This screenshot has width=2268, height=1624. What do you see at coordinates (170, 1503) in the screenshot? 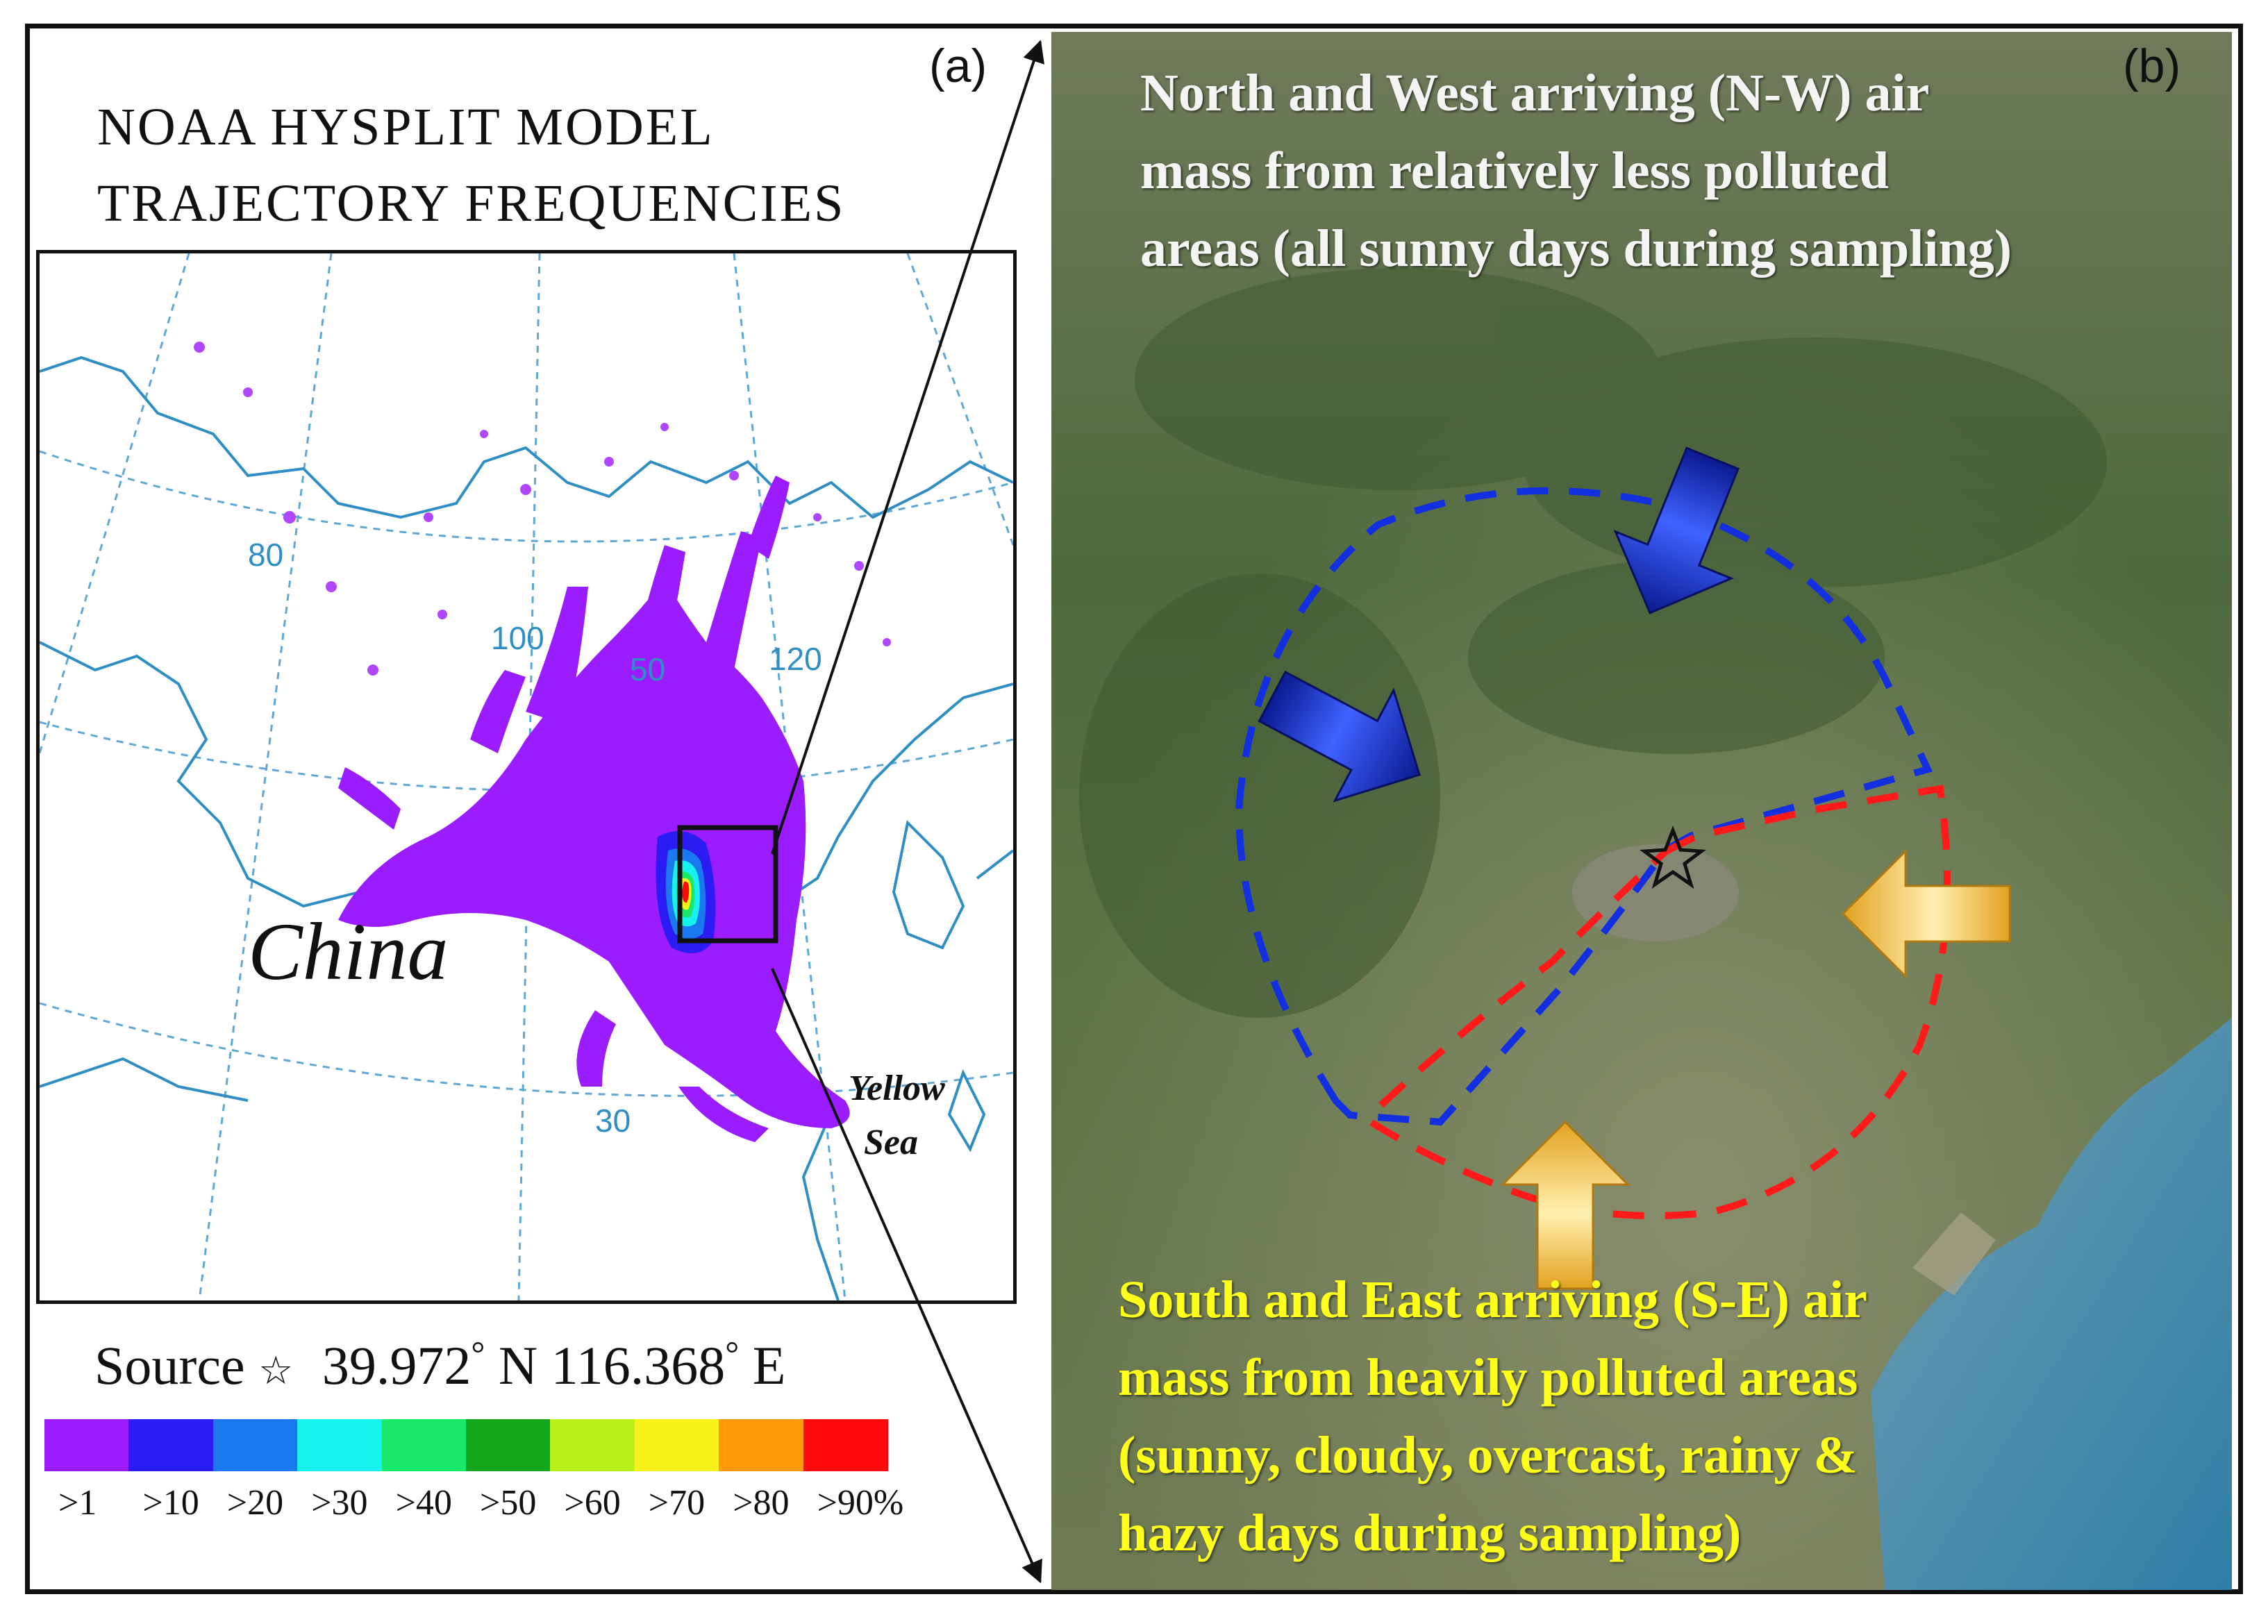
I see `legend-label: >10` at bounding box center [170, 1503].